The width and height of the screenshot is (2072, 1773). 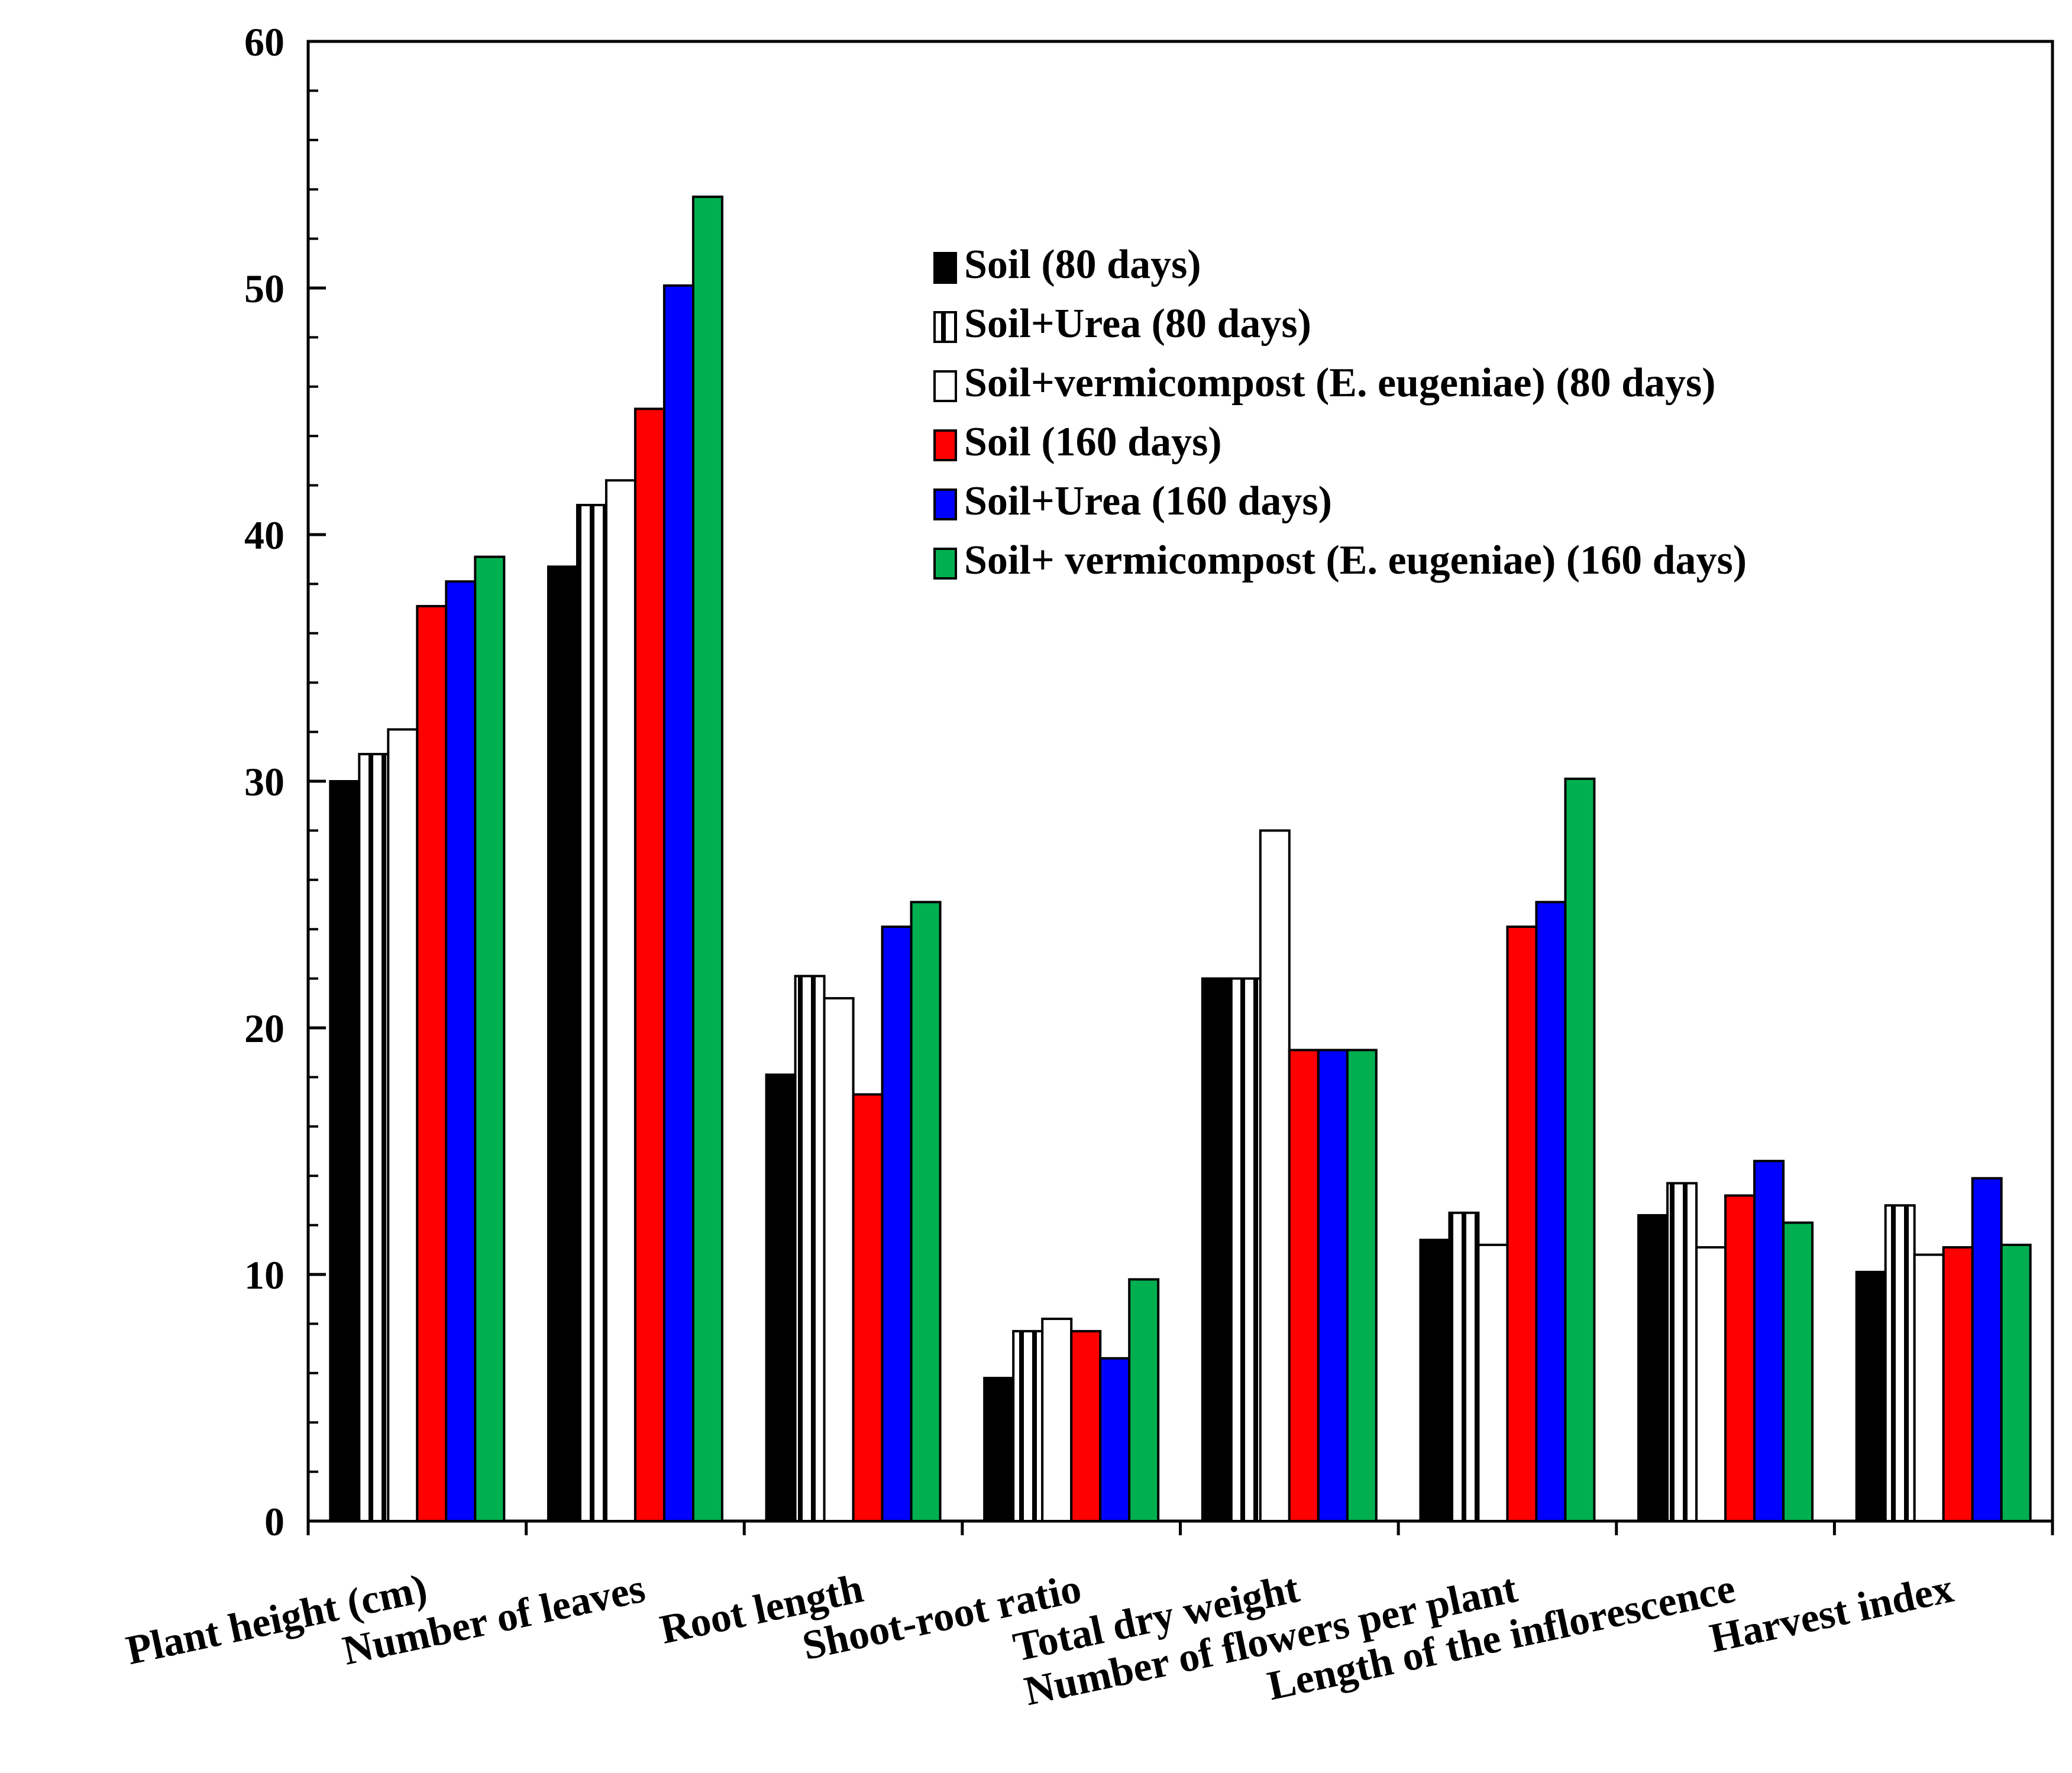 What do you see at coordinates (1148, 501) in the screenshot?
I see `legend-label: Soil+Urea (160 days)` at bounding box center [1148, 501].